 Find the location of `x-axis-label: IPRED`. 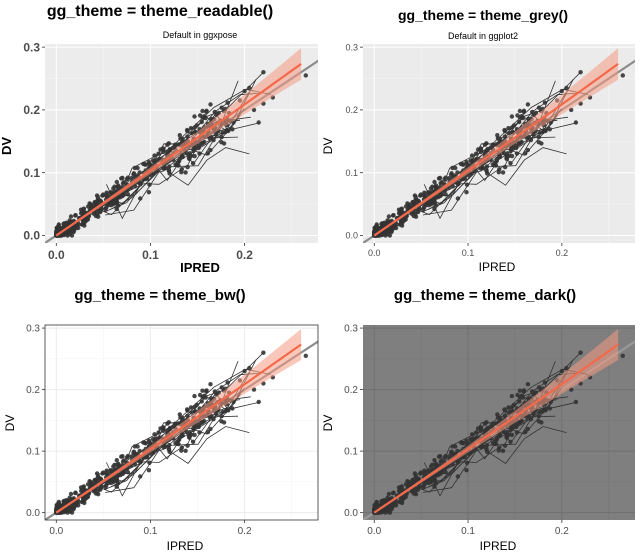

x-axis-label: IPRED is located at coordinates (498, 546).